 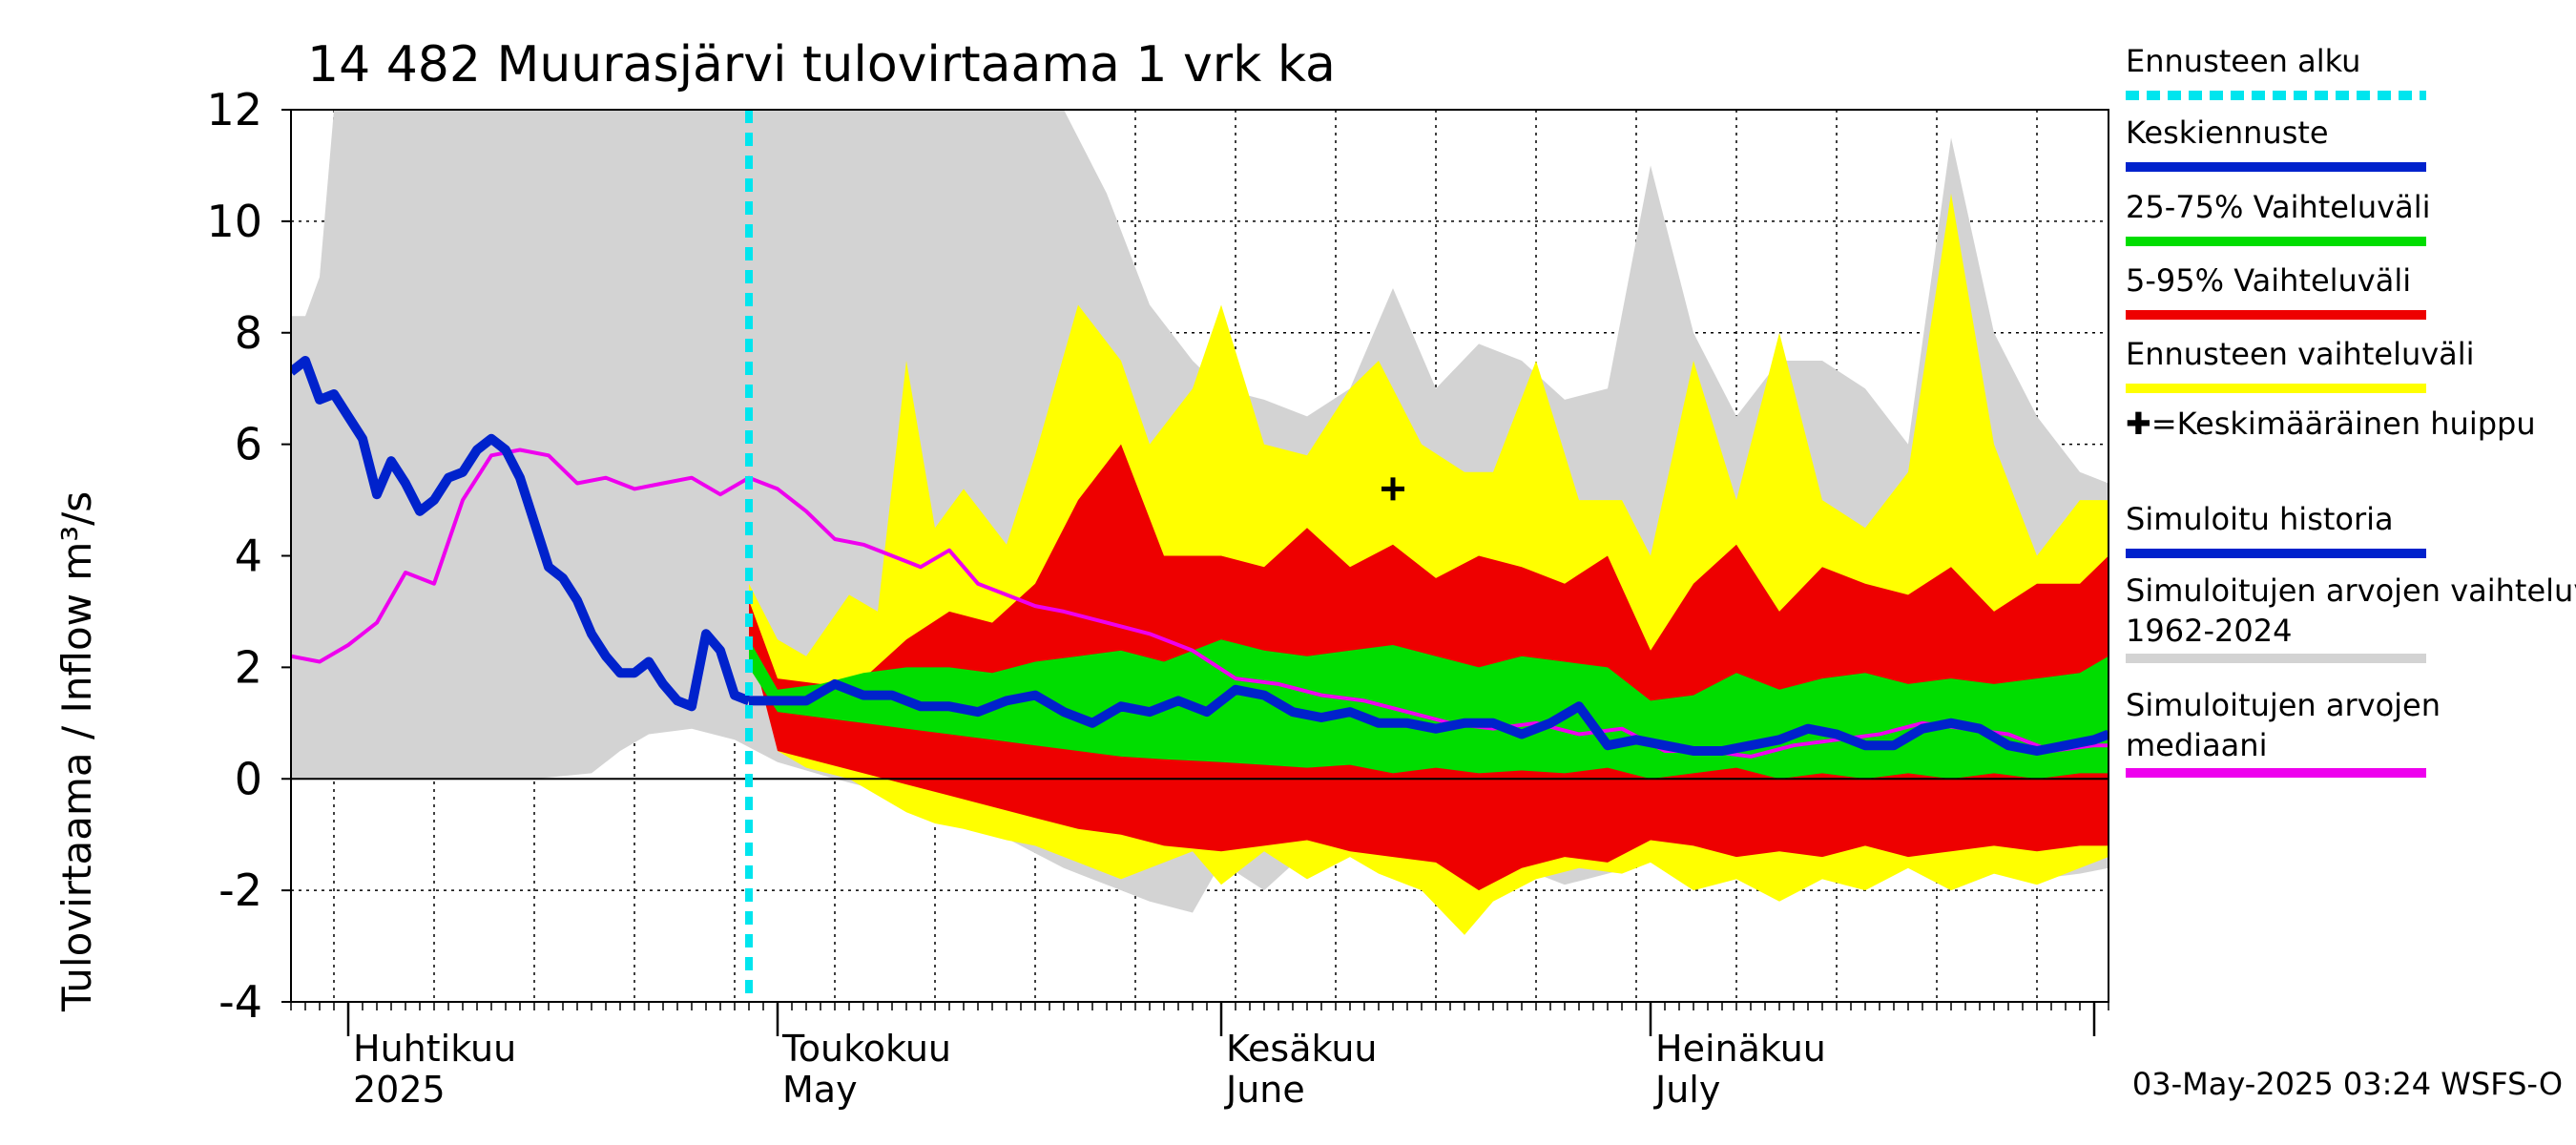 I want to click on legend-label: 5-95% Vaihteluväli, so click(x=2268, y=281).